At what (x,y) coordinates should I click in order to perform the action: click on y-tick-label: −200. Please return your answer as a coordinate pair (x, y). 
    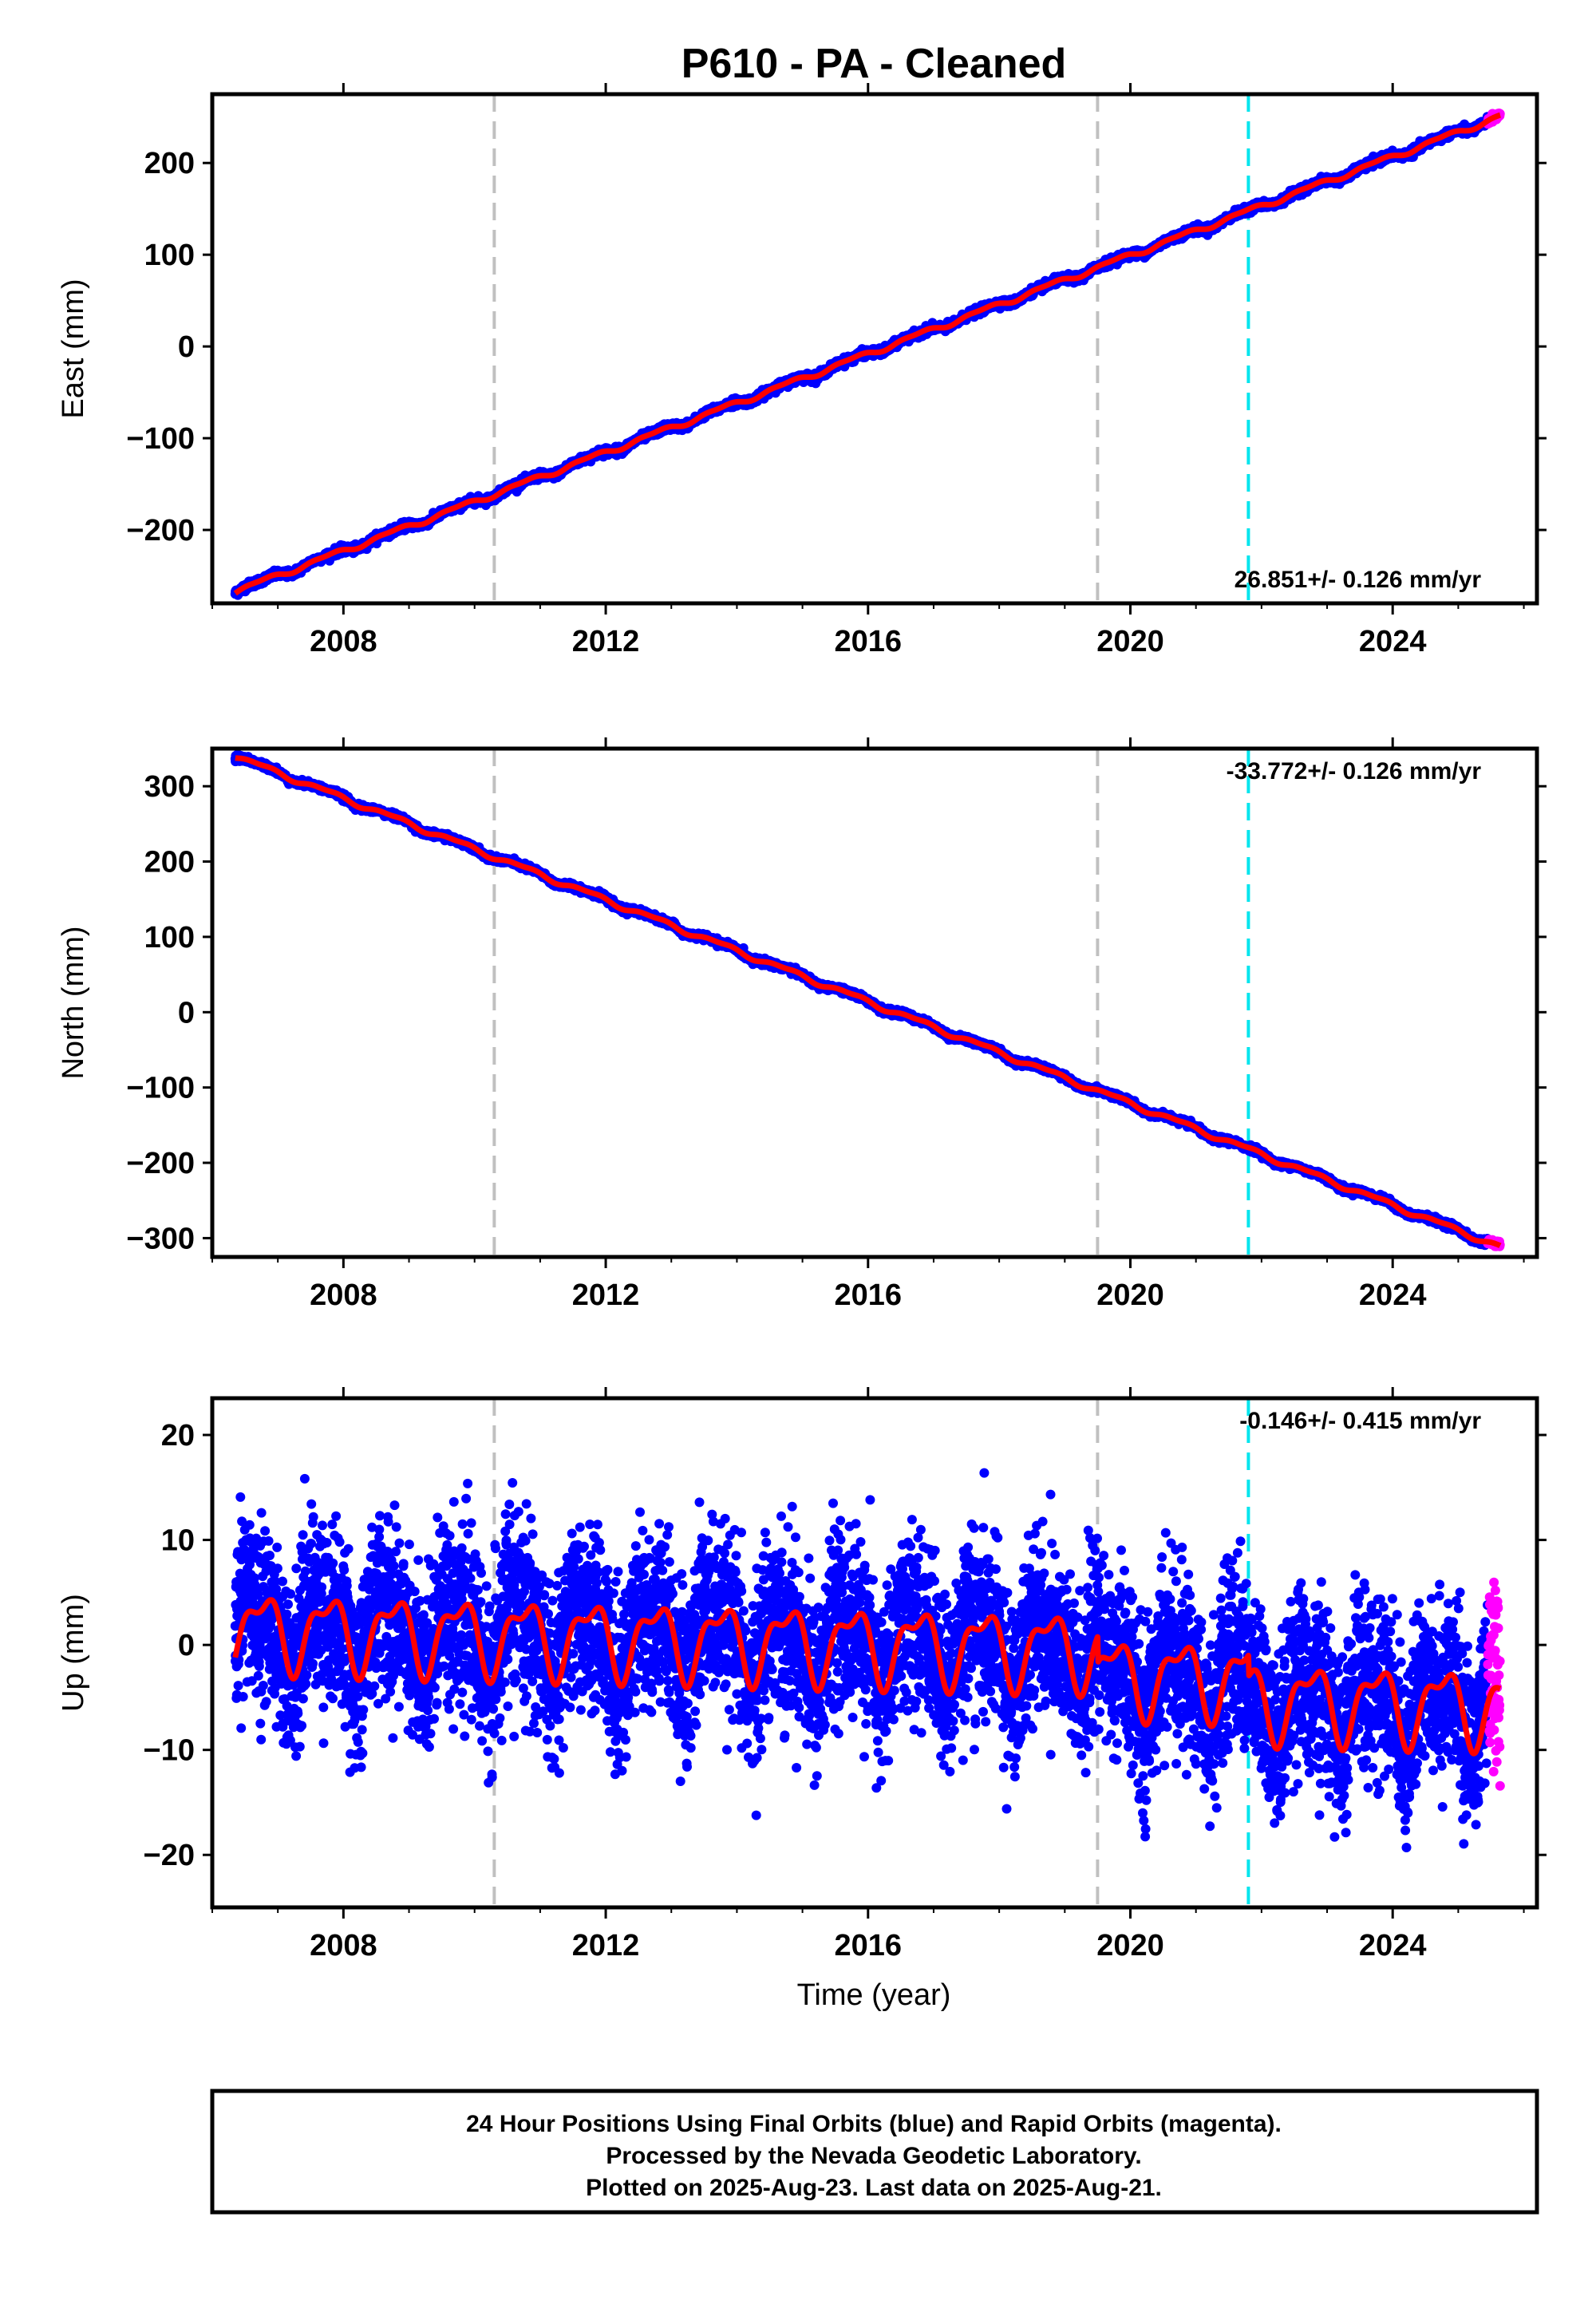
    Looking at the image, I should click on (160, 530).